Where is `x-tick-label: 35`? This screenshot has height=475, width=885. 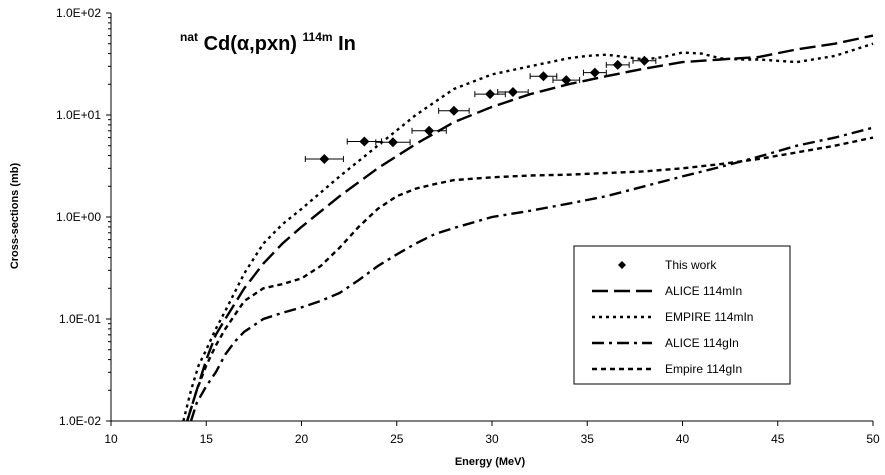 x-tick-label: 35 is located at coordinates (588, 439).